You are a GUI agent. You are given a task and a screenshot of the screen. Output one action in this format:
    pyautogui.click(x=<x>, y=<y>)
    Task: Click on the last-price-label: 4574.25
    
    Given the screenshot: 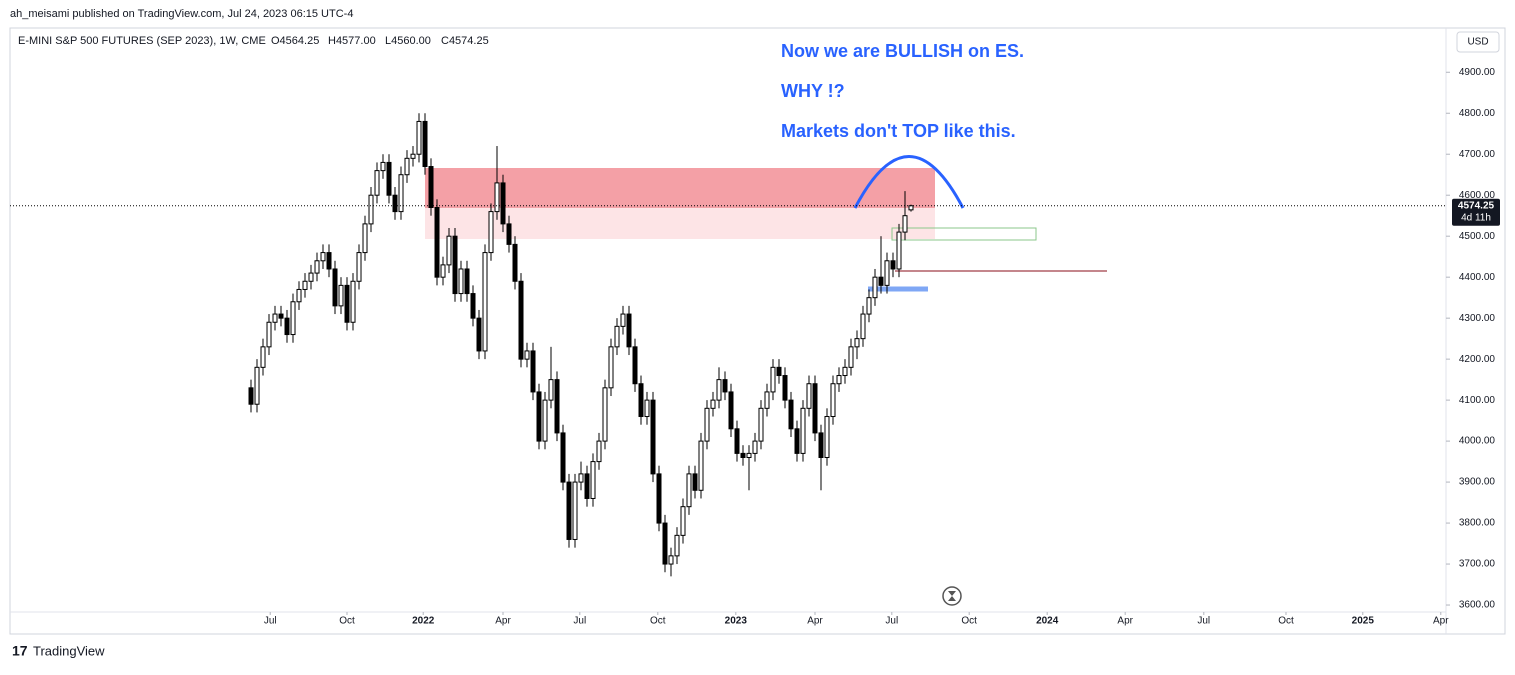 What is the action you would take?
    pyautogui.click(x=1476, y=205)
    